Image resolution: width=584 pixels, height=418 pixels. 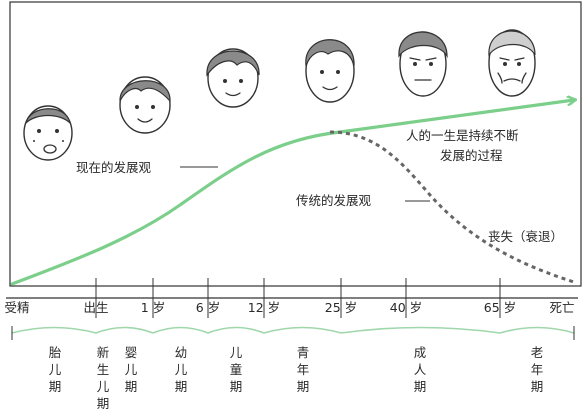 What do you see at coordinates (55, 369) in the screenshot?
I see `stage-label: 胎儿期` at bounding box center [55, 369].